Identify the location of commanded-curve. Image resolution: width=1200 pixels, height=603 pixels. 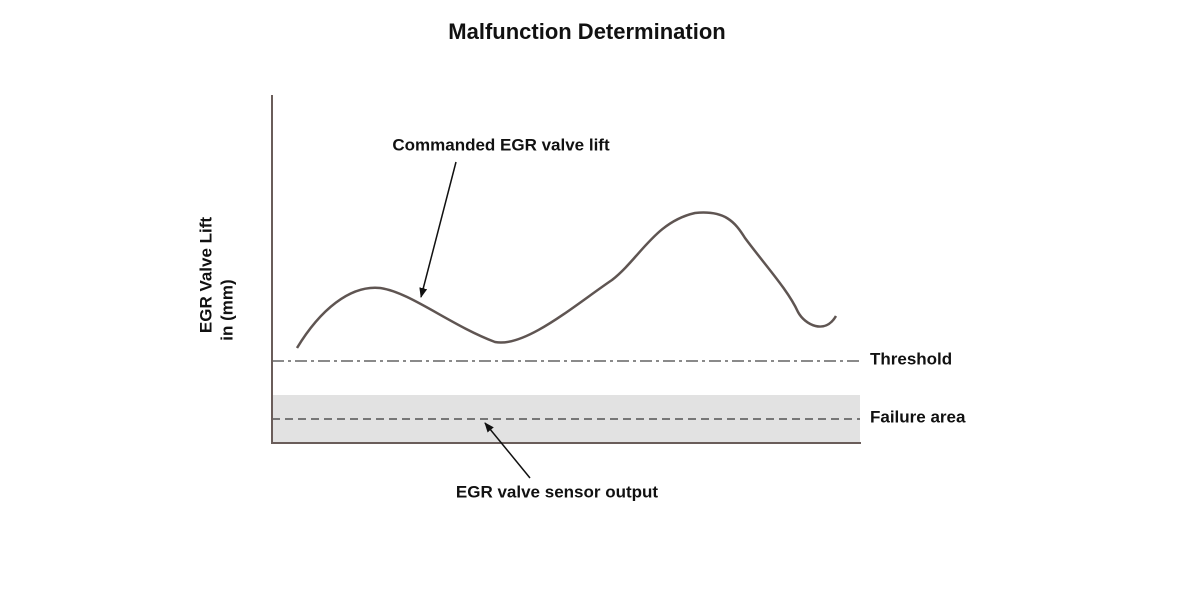
(566, 280).